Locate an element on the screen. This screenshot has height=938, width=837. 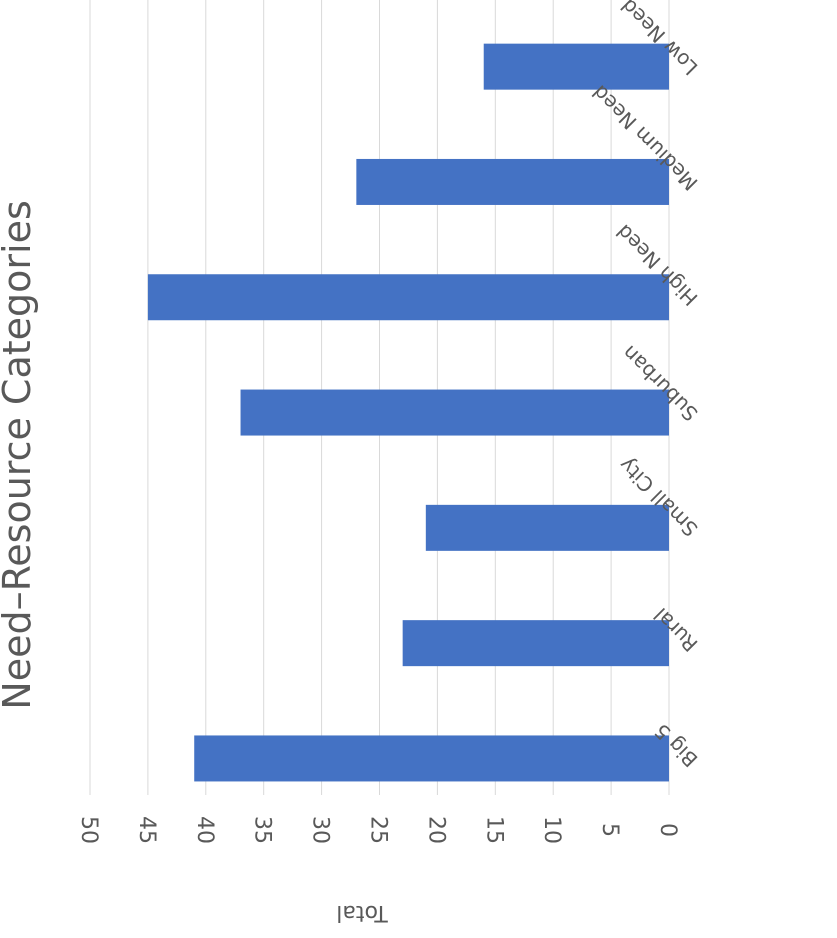
x-tick-labels: 0 5 10 15 20 25 30 35 40 45 50 is located at coordinates (378, 830).